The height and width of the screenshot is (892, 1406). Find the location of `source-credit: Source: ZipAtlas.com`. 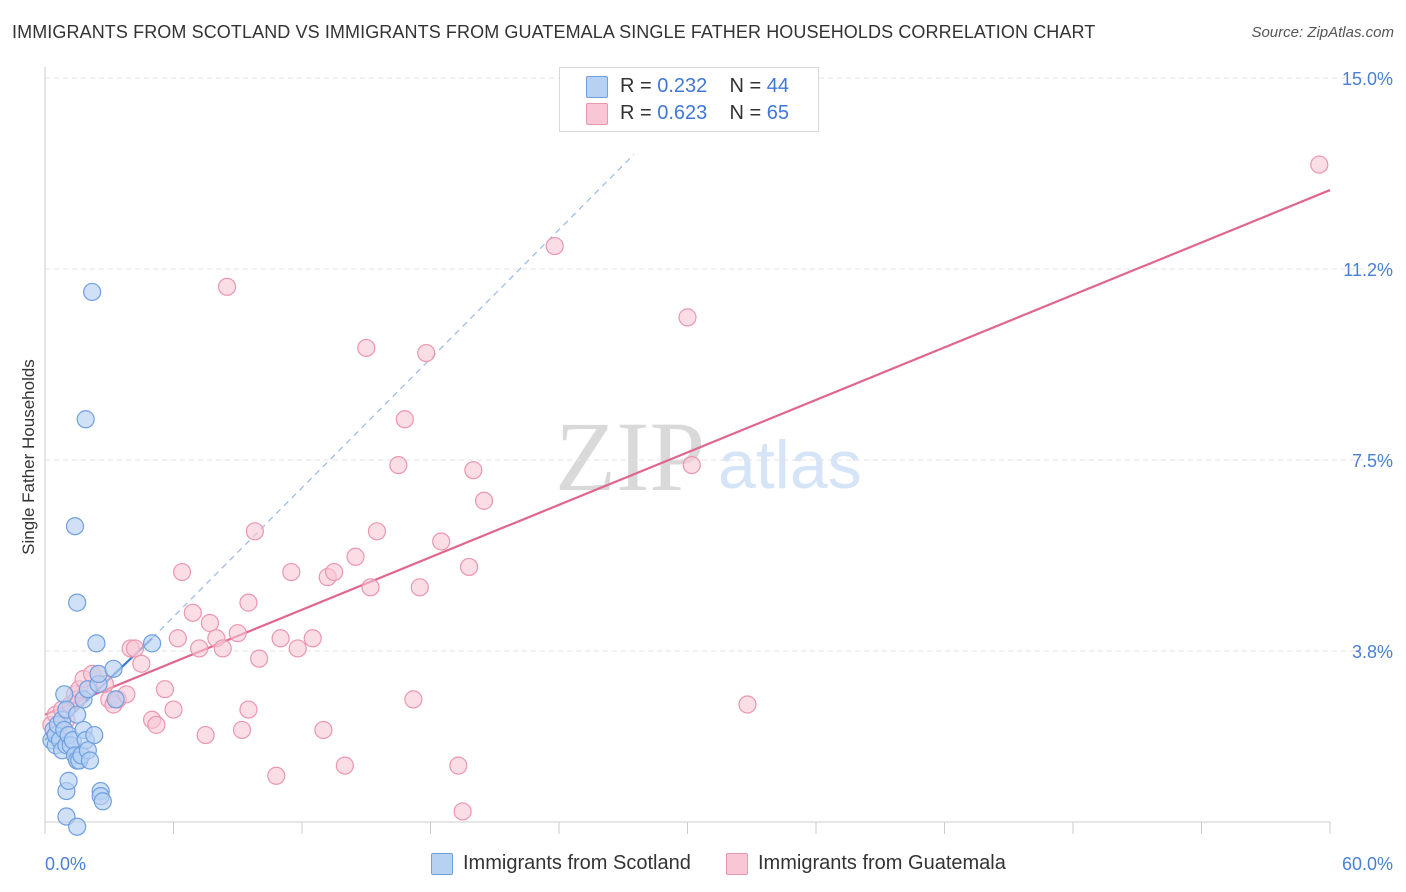

source-credit: Source: ZipAtlas.com is located at coordinates (1322, 32).